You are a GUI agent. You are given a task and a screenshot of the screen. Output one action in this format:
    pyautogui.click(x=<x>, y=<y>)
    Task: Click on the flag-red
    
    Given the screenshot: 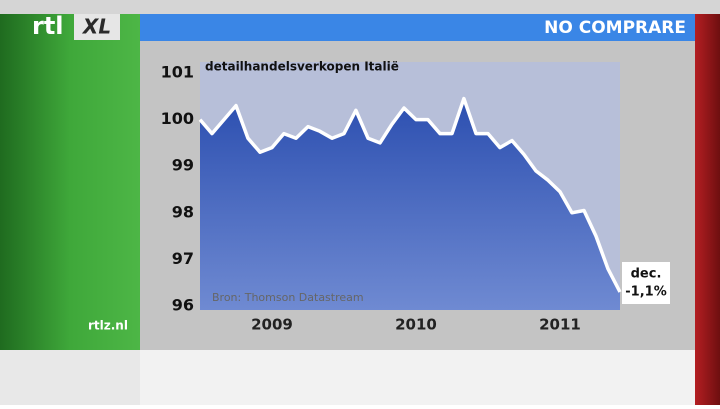 What is the action you would take?
    pyautogui.click(x=707, y=202)
    